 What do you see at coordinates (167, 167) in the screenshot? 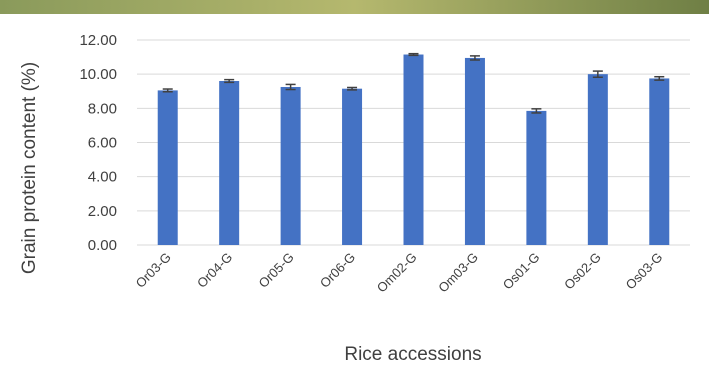
I see `bar-or03-g` at bounding box center [167, 167].